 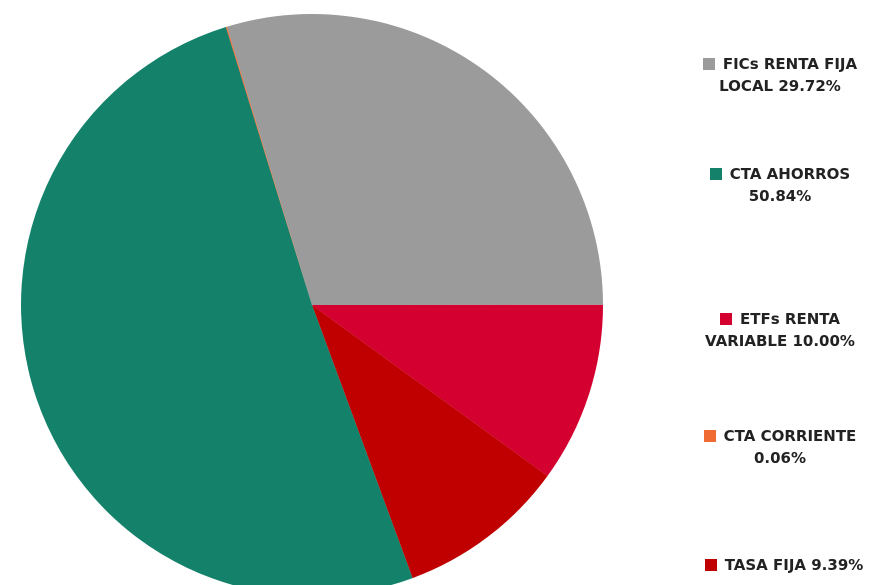 I want to click on legend-item: CTA AHORROS 50.84%, so click(x=780, y=185).